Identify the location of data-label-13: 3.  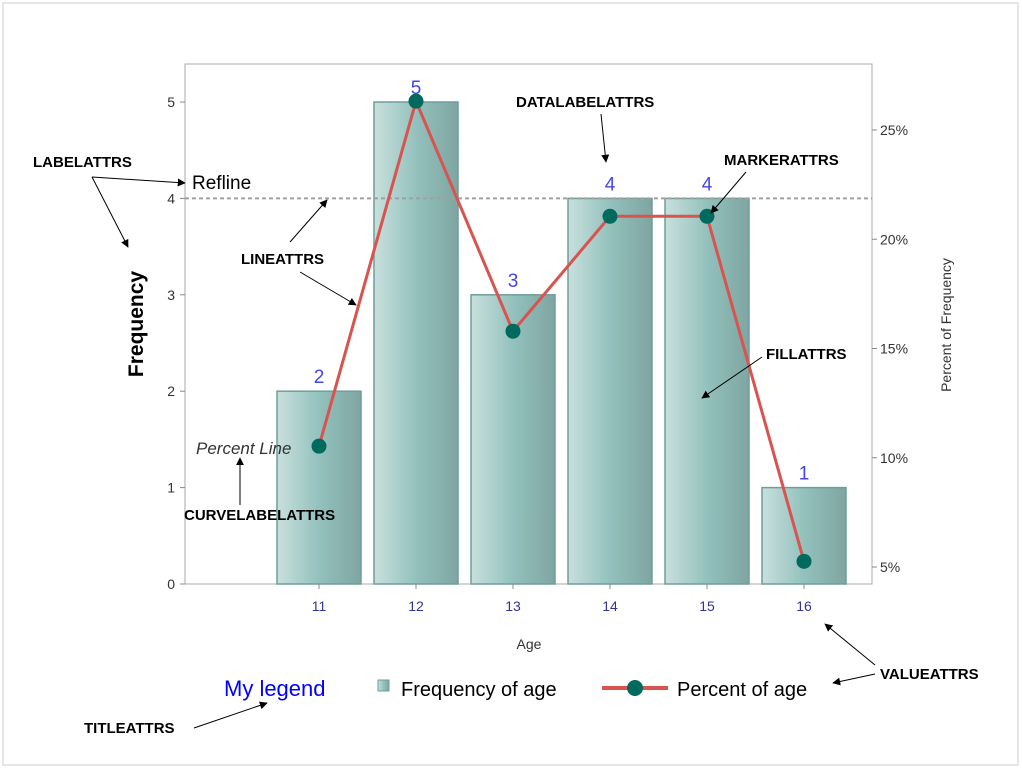
(513, 281).